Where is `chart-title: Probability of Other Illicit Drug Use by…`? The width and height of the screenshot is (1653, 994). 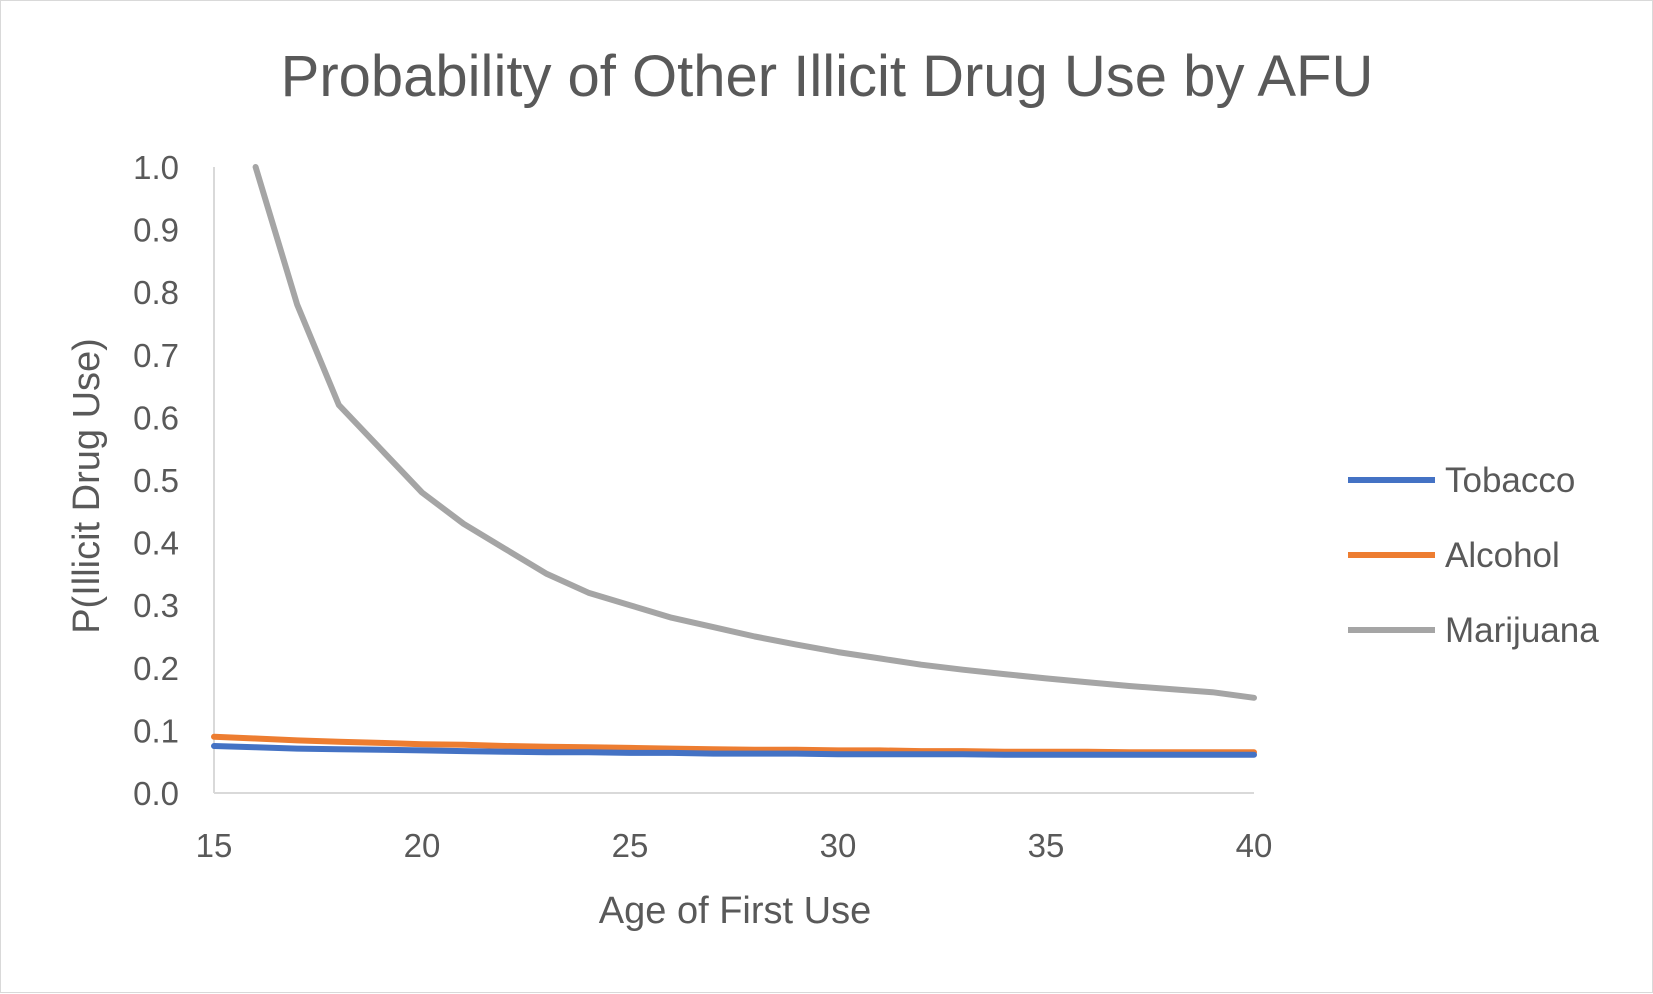
chart-title: Probability of Other Illicit Drug Use by… is located at coordinates (827, 76).